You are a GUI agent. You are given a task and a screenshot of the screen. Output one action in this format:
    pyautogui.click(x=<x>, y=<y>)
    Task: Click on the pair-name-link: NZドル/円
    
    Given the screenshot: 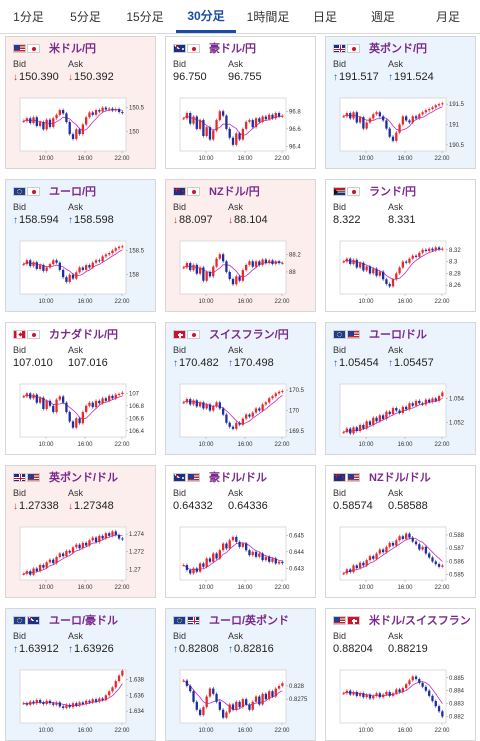 What is the action you would take?
    pyautogui.click(x=234, y=192)
    